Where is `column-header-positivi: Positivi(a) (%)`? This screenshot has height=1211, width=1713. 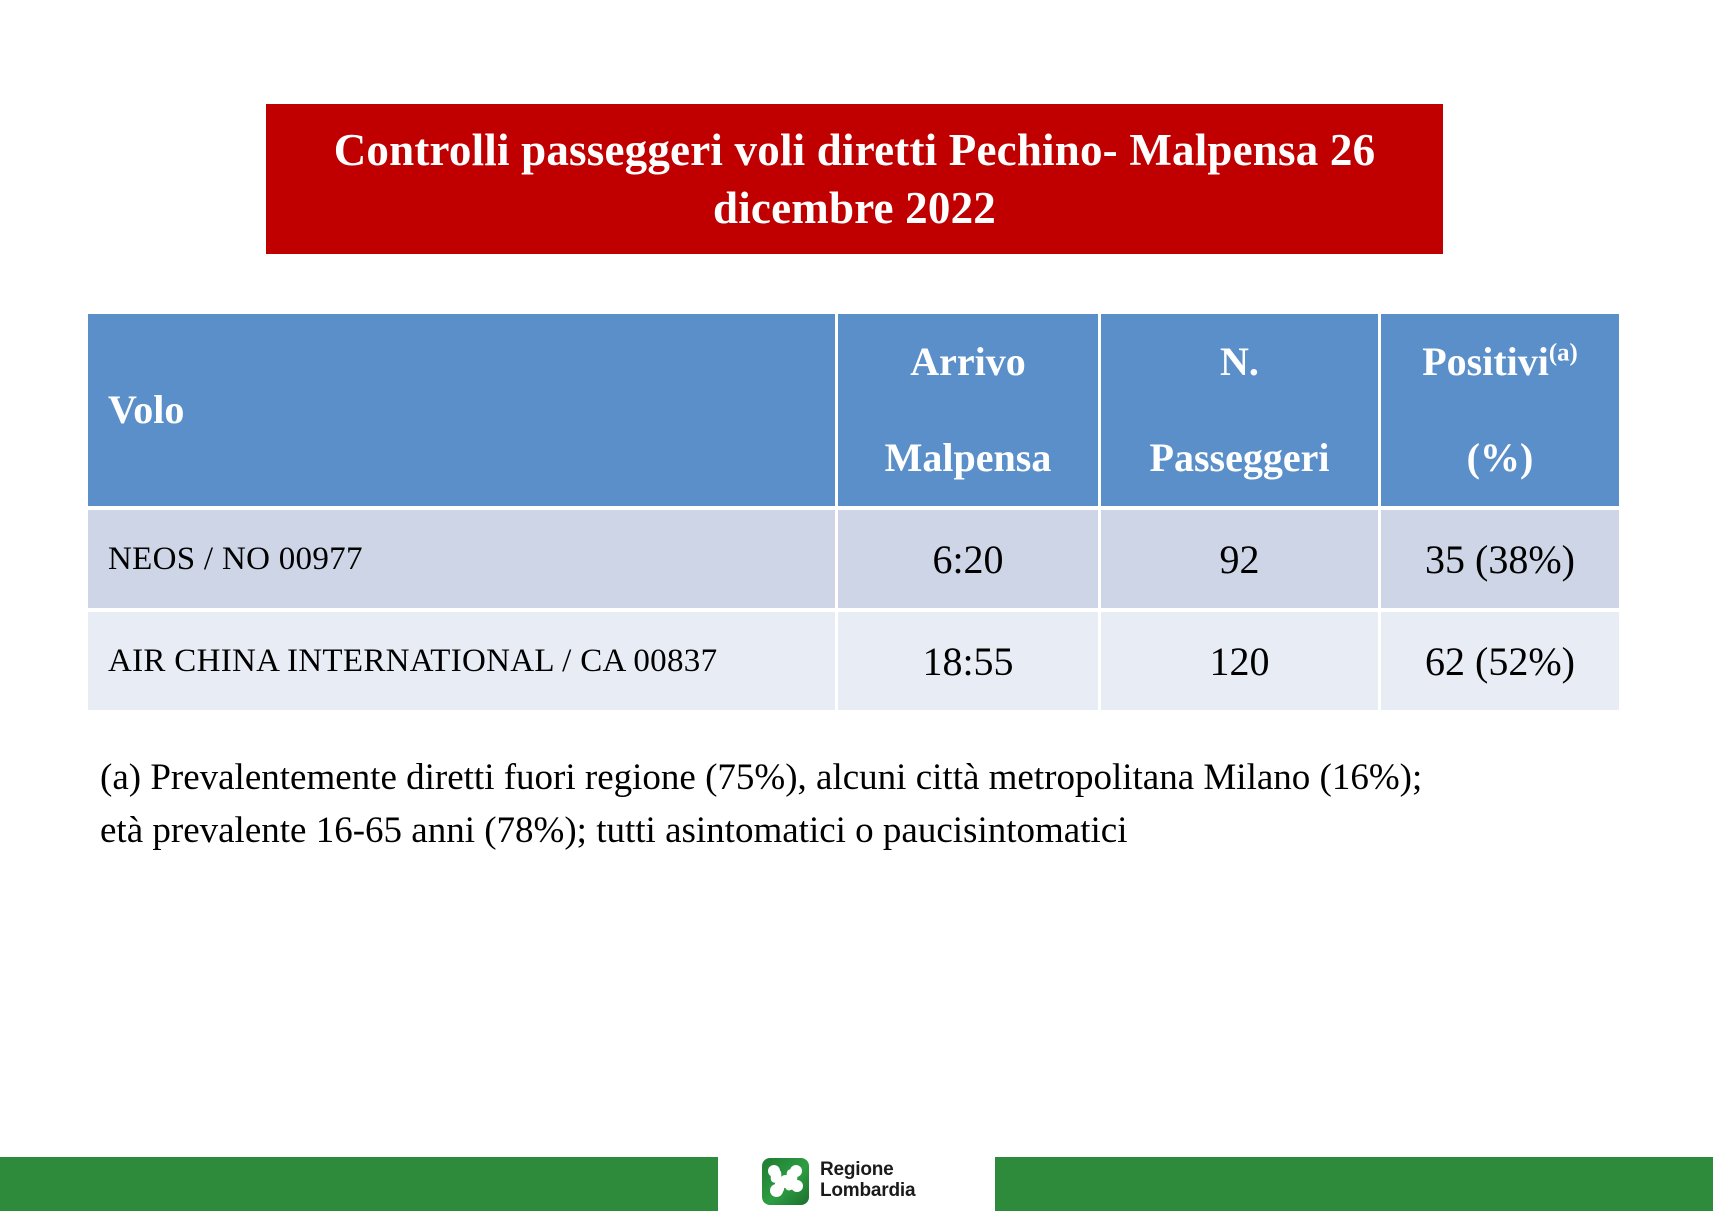 column-header-positivi: Positivi(a) (%) is located at coordinates (1500, 412).